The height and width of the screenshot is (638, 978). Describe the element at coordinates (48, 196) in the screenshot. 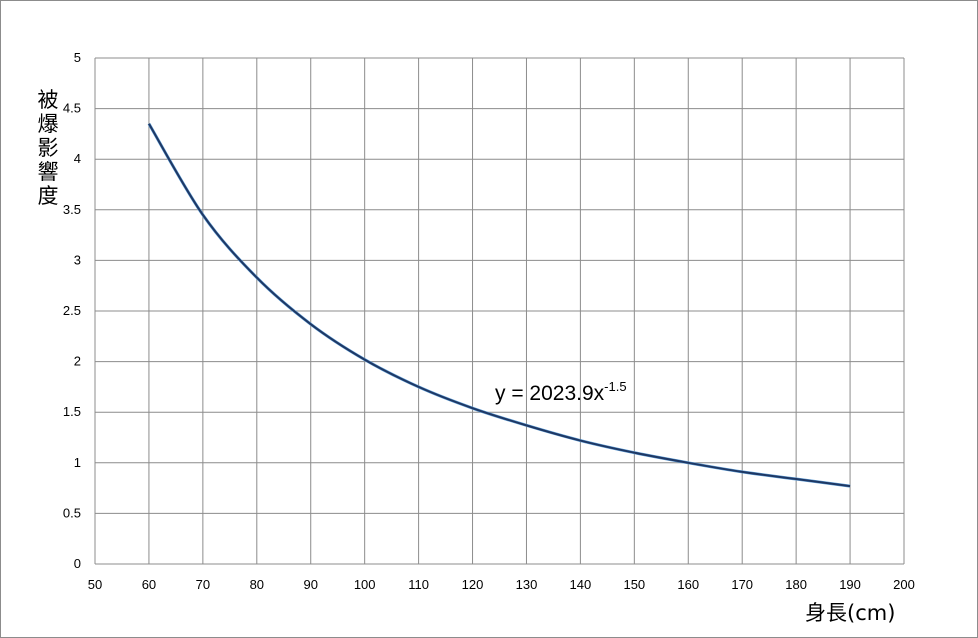

I see `y-axis-label-char: 度` at that location.